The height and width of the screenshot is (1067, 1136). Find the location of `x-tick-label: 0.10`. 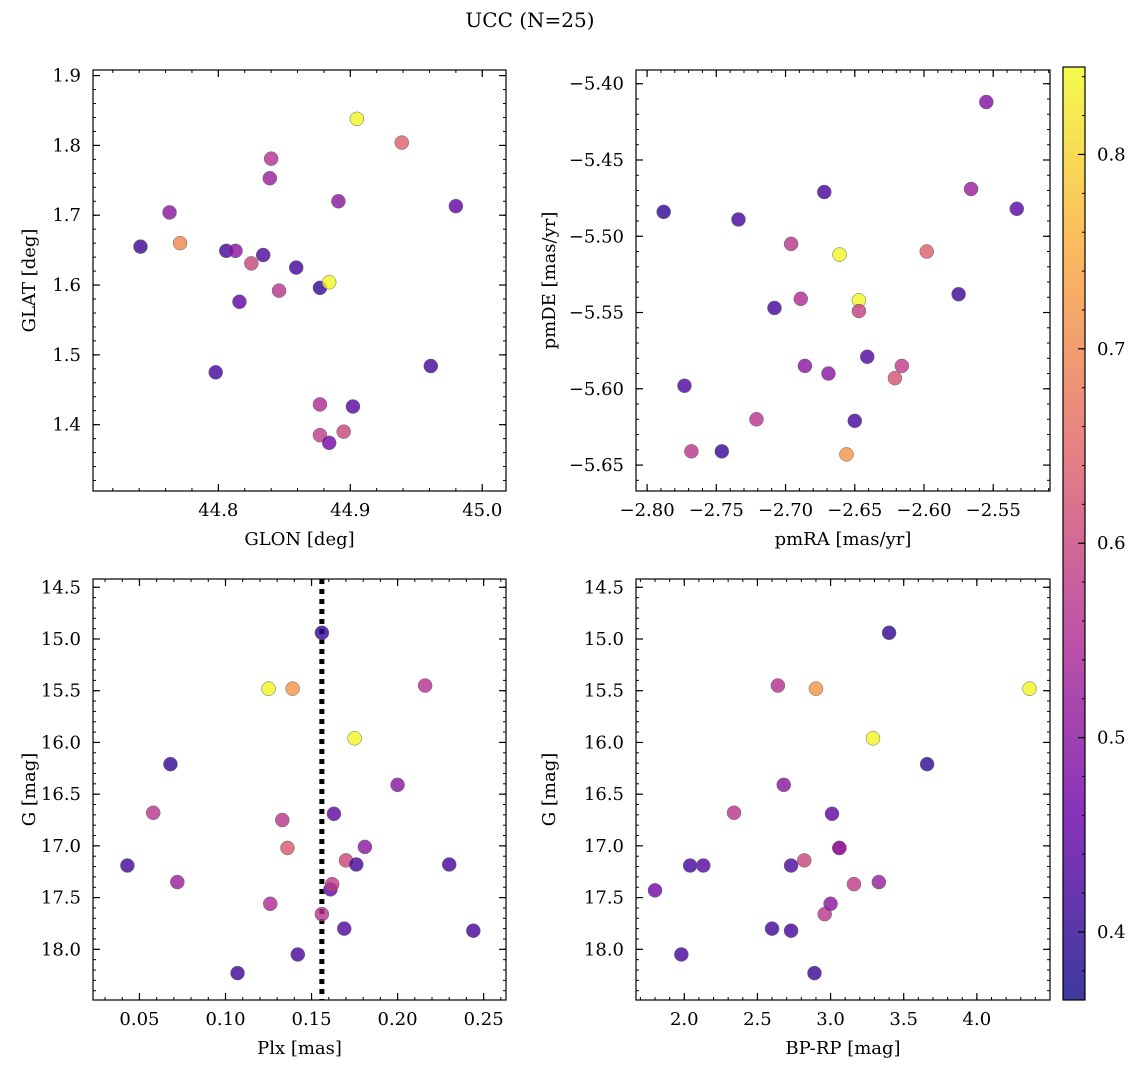

x-tick-label: 0.10 is located at coordinates (225, 1019).